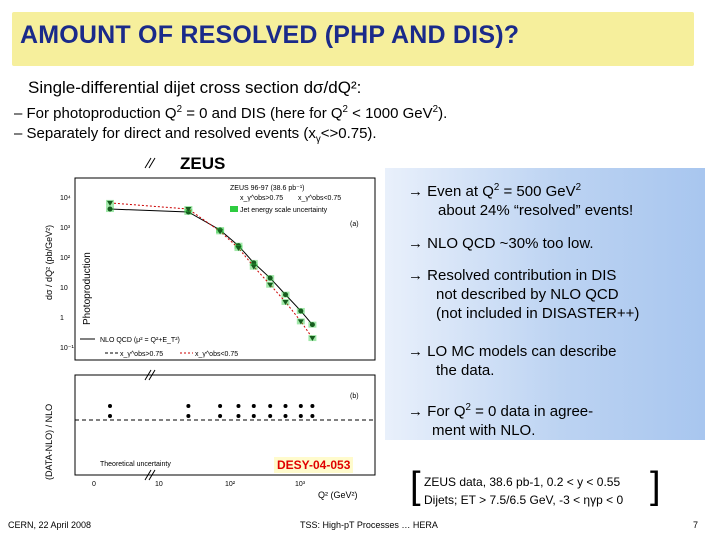  I want to click on note-nlo-too-low: → NLO QCD ~30% too low., so click(501, 243).